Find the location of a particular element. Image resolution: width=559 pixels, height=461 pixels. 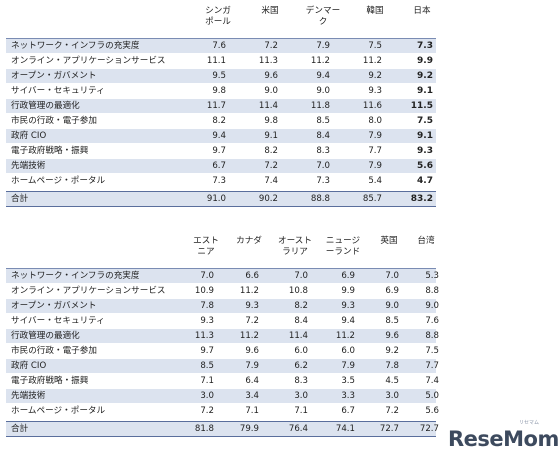

total-cell: 81.8 is located at coordinates (204, 429).